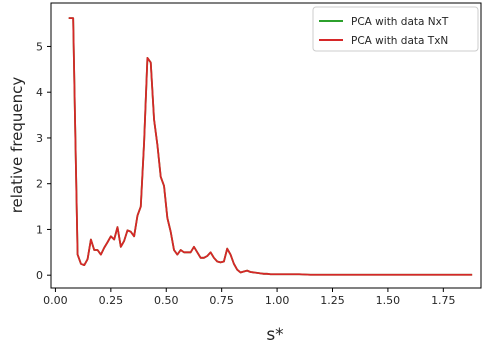  What do you see at coordinates (39, 92) in the screenshot?
I see `y-tick-label: 4` at bounding box center [39, 92].